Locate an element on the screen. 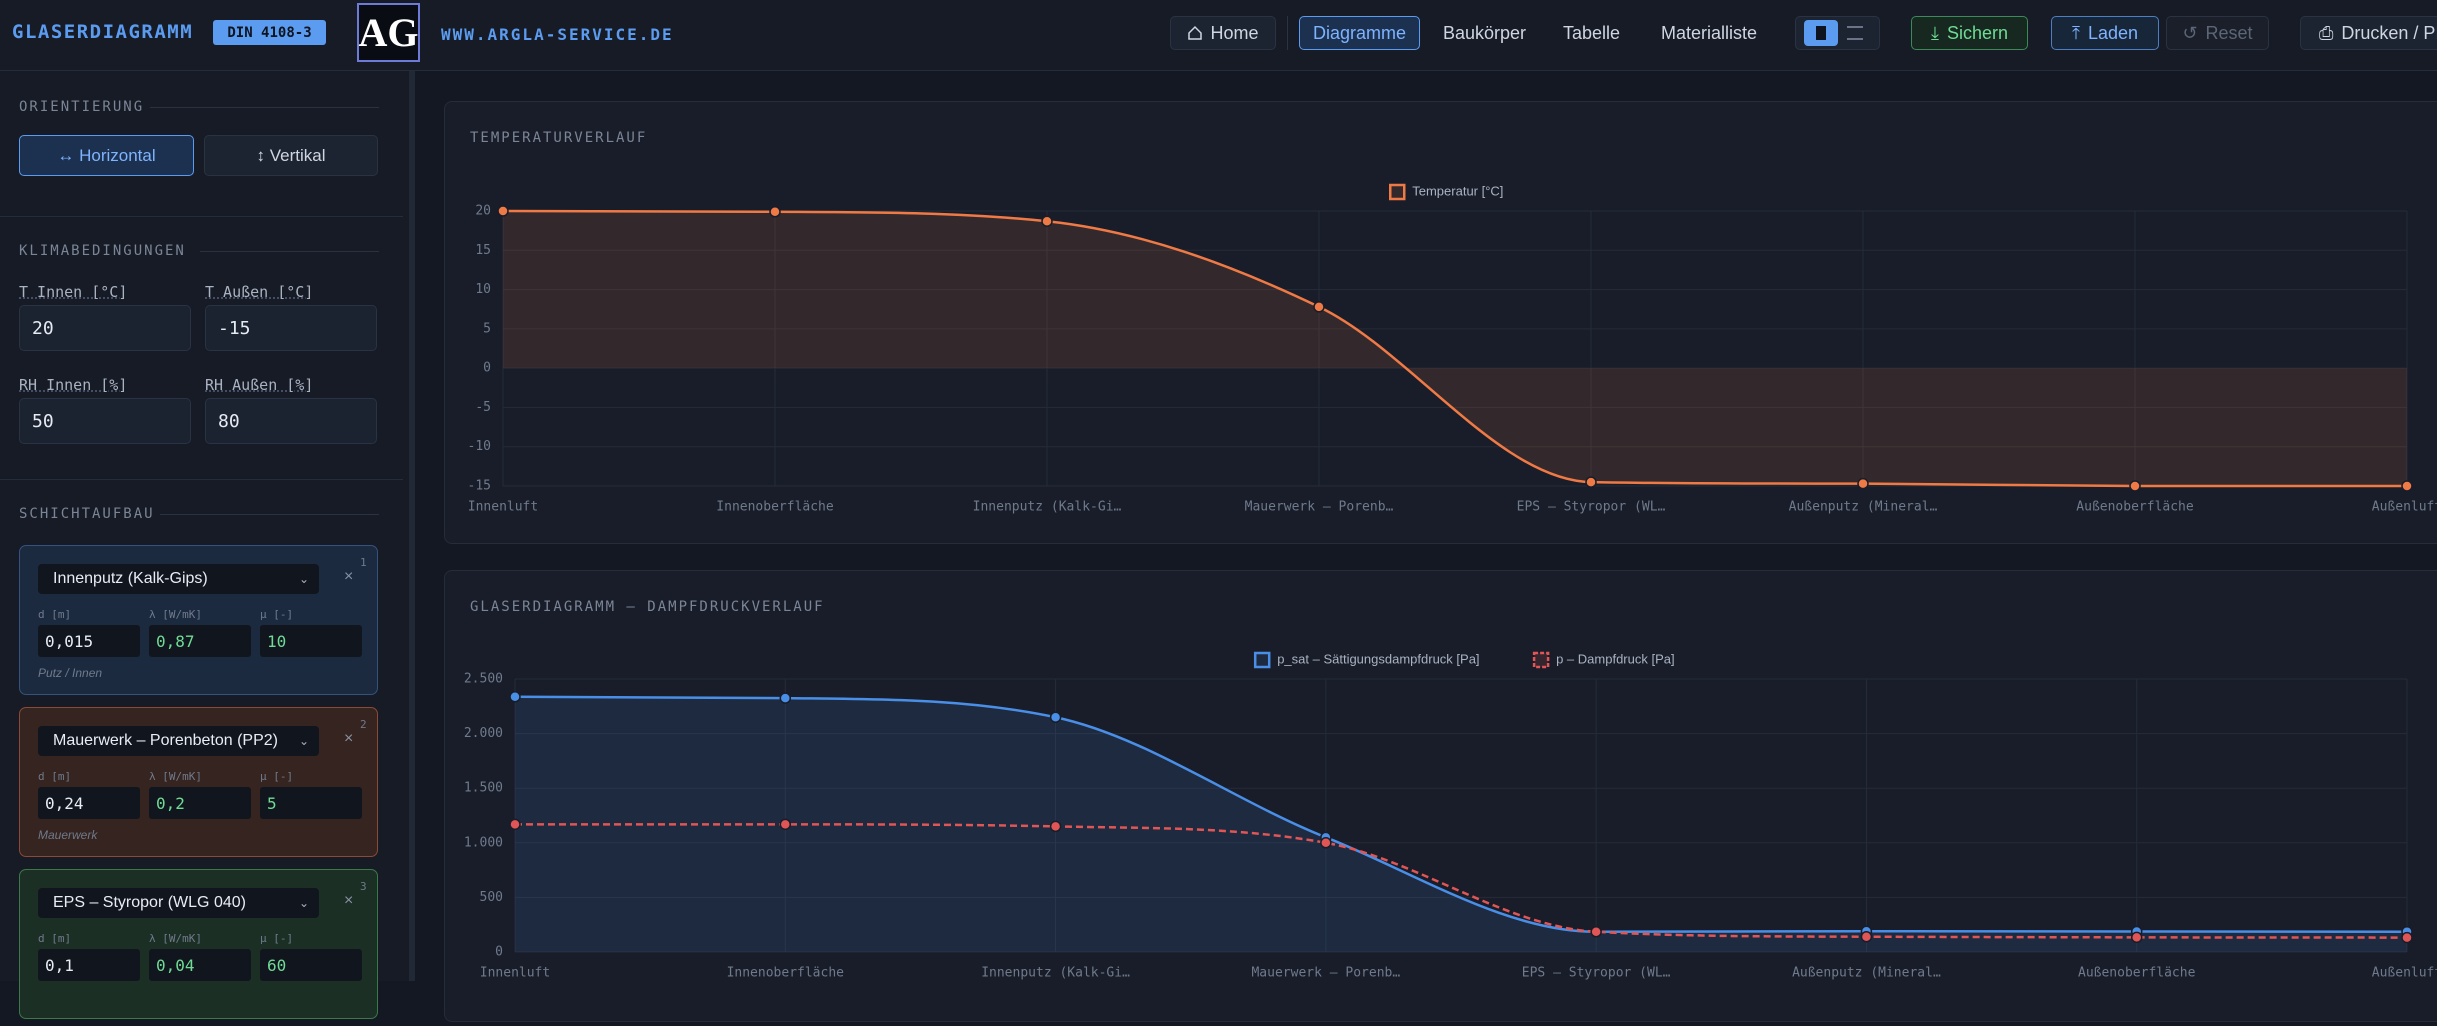  view-toggle is located at coordinates (1837, 33).